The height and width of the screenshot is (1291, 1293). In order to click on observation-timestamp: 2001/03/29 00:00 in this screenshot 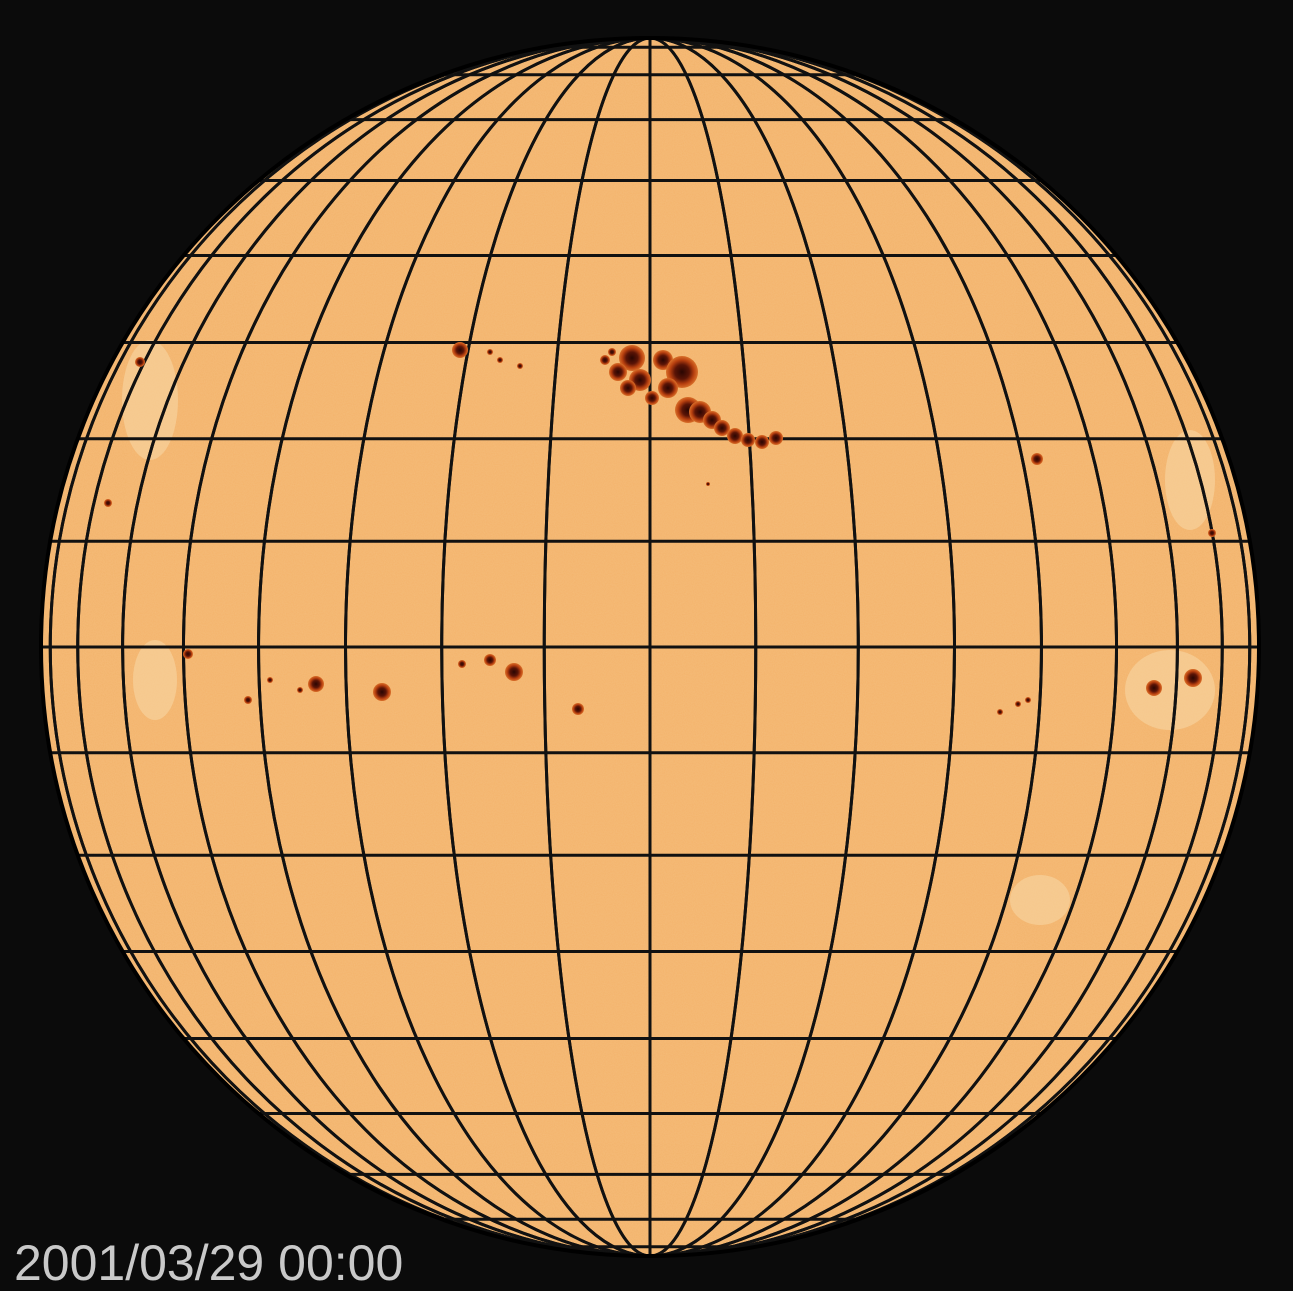, I will do `click(209, 1263)`.